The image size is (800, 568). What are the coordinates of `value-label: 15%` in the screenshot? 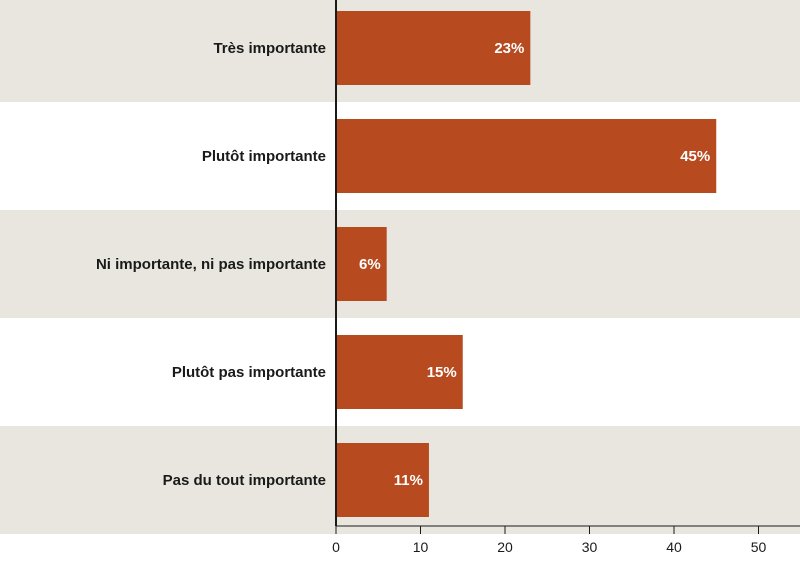 It's located at (442, 372).